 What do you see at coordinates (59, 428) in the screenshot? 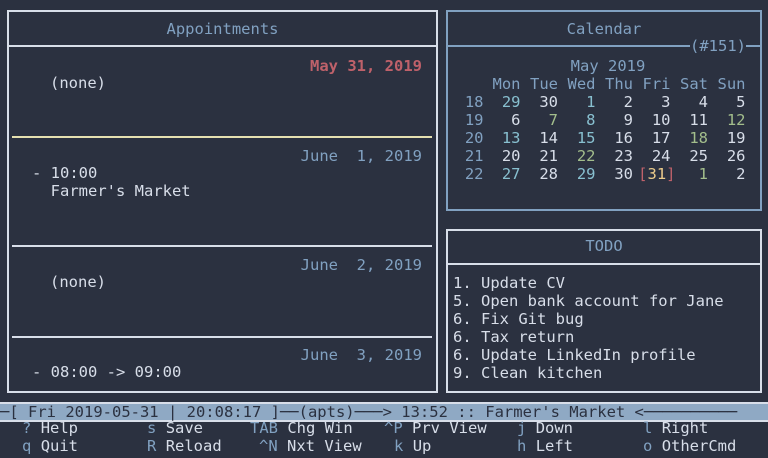
I see `help-label: Help` at bounding box center [59, 428].